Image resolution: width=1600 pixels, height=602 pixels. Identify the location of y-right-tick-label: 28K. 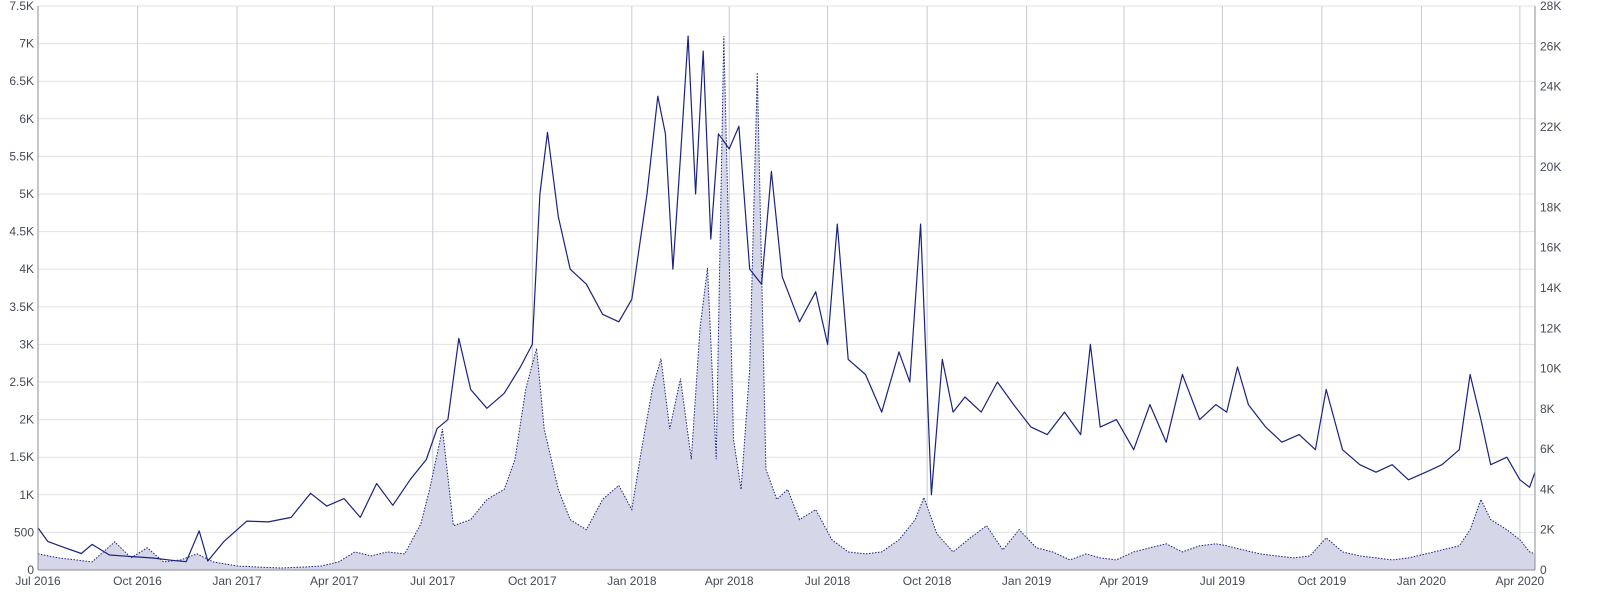
(1550, 6).